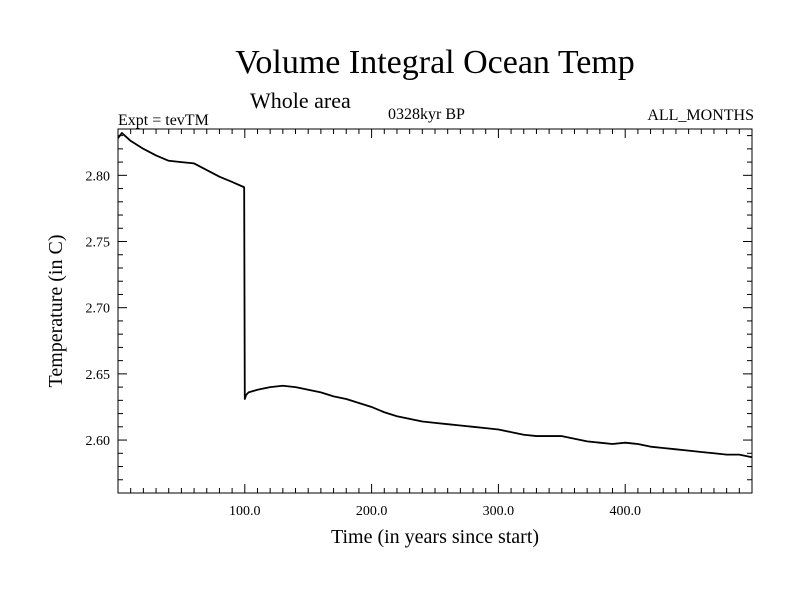 This screenshot has height=600, width=800. Describe the element at coordinates (56, 311) in the screenshot. I see `y-axis-label: Temperature (in C)` at that location.